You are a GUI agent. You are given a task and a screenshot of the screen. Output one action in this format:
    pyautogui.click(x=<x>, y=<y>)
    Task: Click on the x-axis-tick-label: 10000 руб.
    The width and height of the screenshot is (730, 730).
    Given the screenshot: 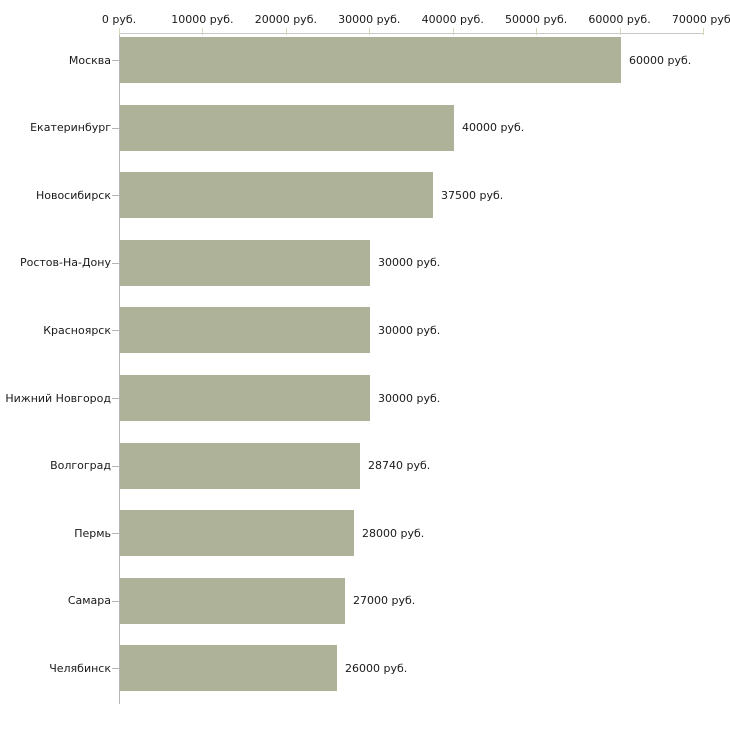 What is the action you would take?
    pyautogui.click(x=202, y=19)
    